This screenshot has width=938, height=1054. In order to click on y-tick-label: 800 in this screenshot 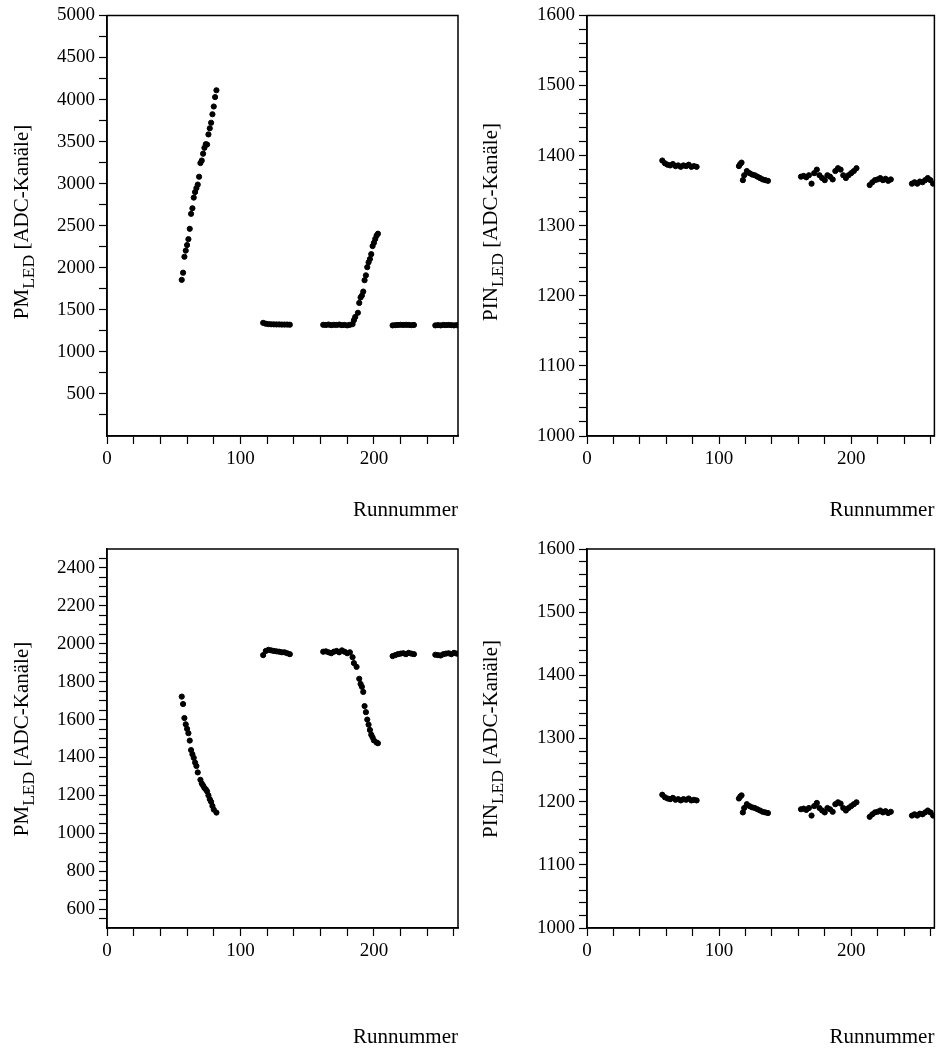, I will do `click(80, 870)`.